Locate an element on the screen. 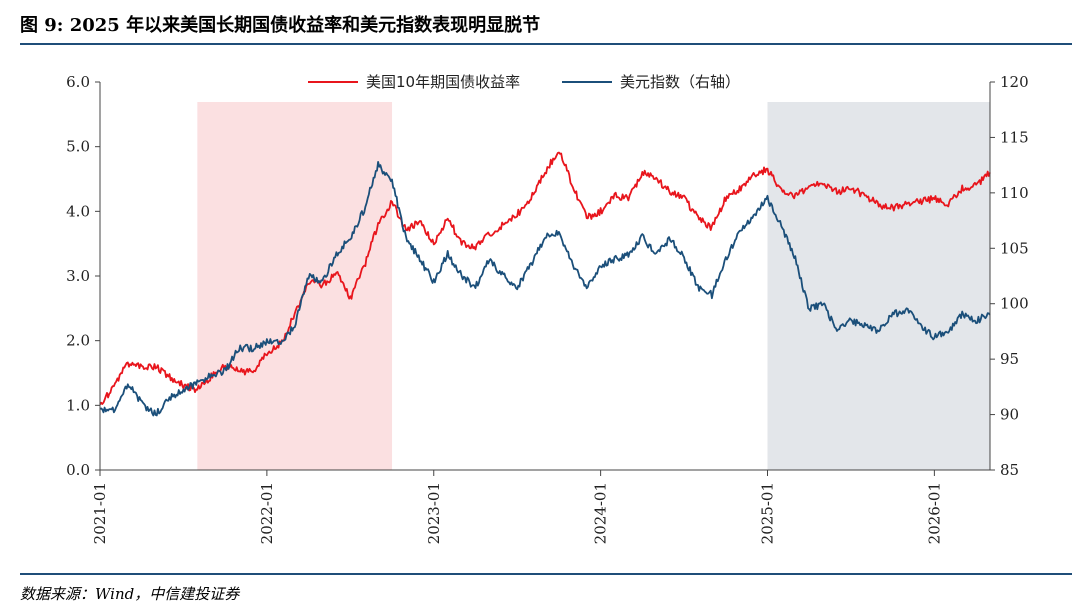 The height and width of the screenshot is (614, 1080). y-left-tick-label: 1.0 is located at coordinates (78, 405).